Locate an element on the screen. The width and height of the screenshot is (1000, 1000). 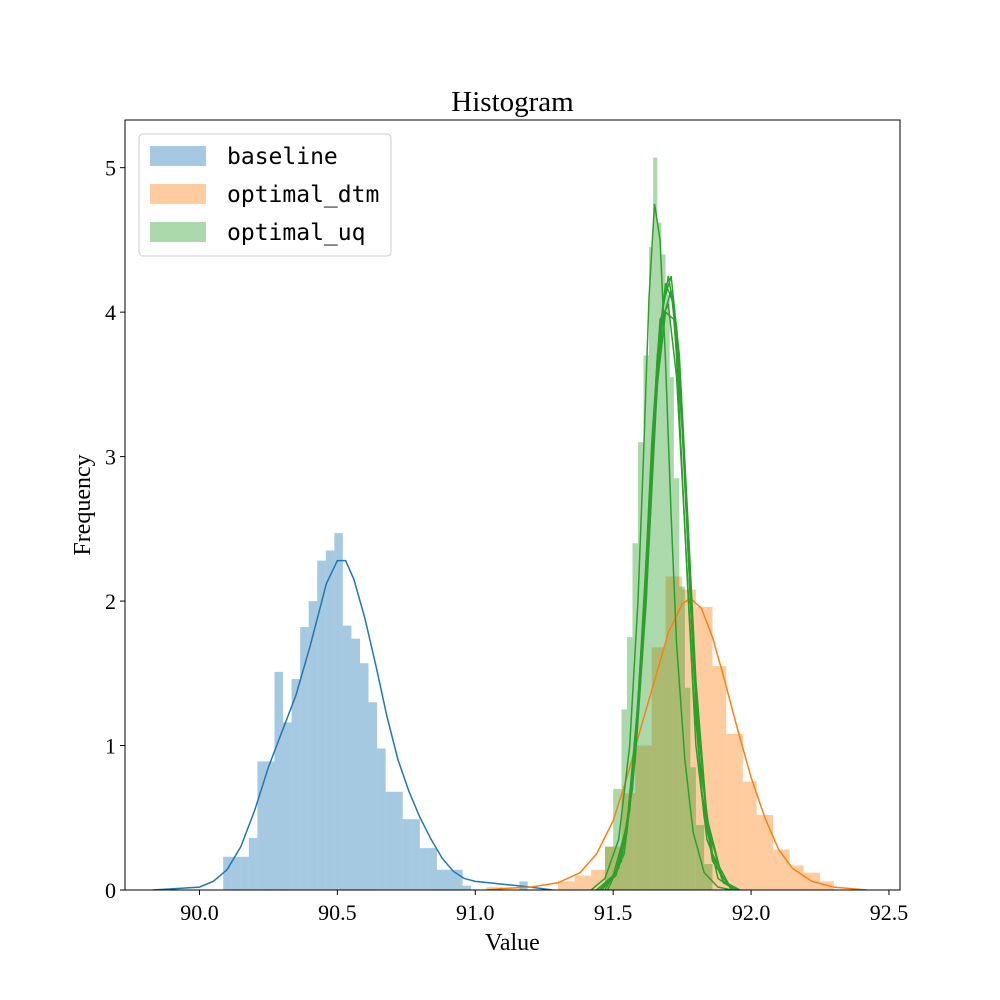
series-optimal_dtm-kde is located at coordinates (676, 743).